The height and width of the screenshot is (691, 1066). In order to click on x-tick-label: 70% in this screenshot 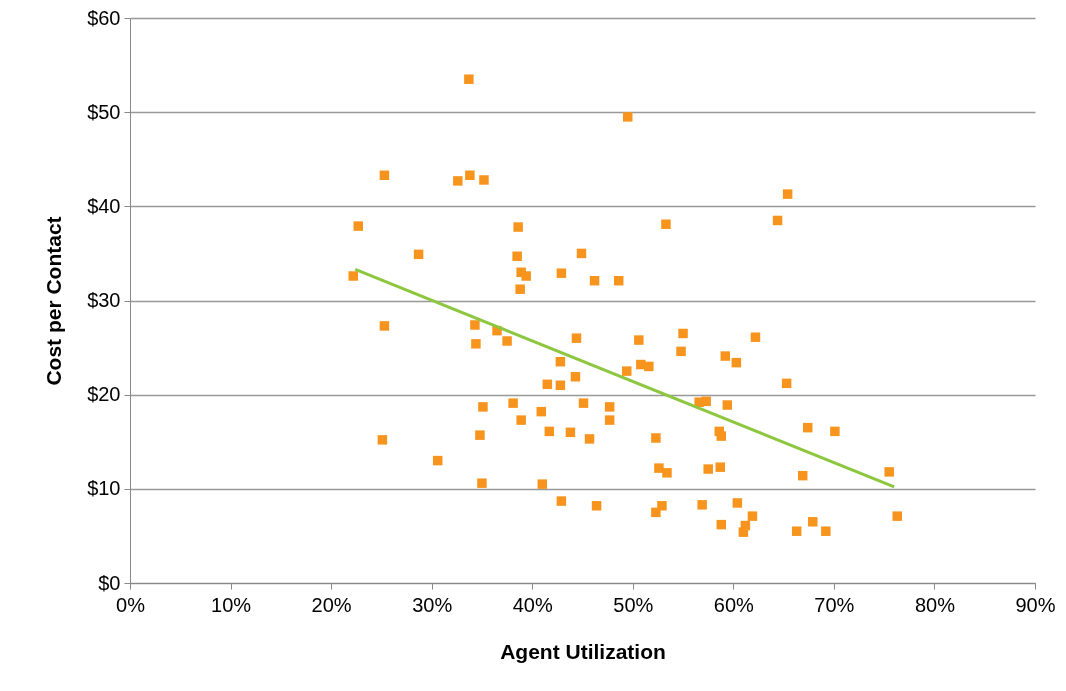, I will do `click(834, 604)`.